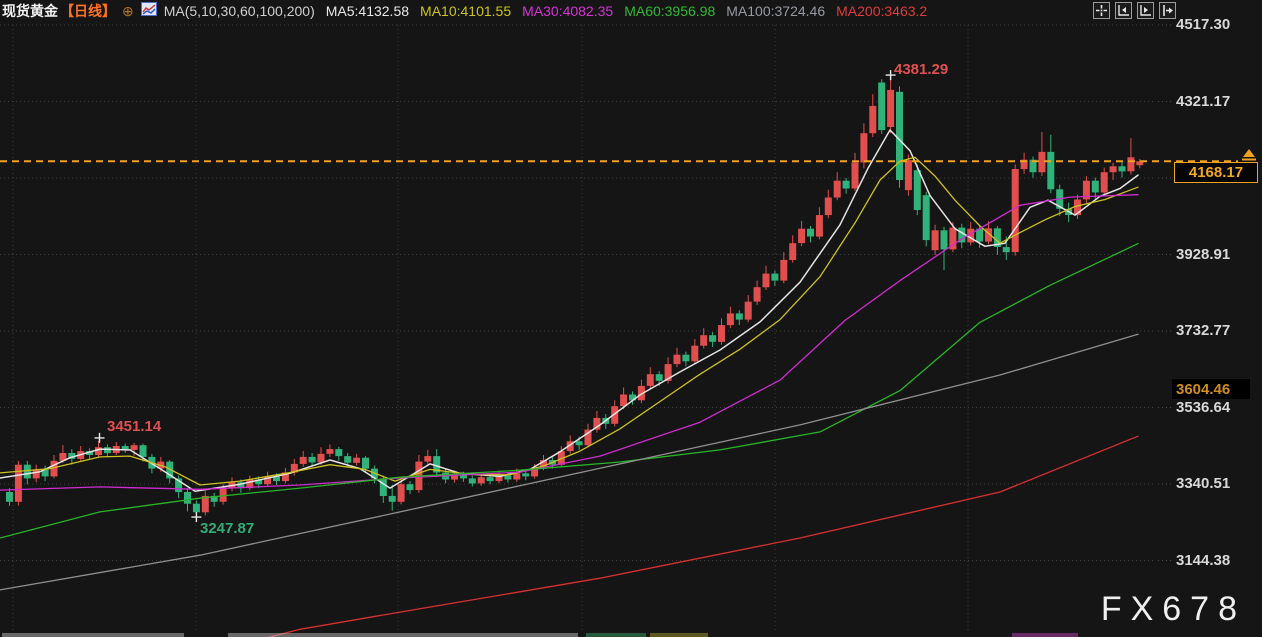 Image resolution: width=1262 pixels, height=637 pixels. I want to click on price-arrow-icon, so click(1250, 156).